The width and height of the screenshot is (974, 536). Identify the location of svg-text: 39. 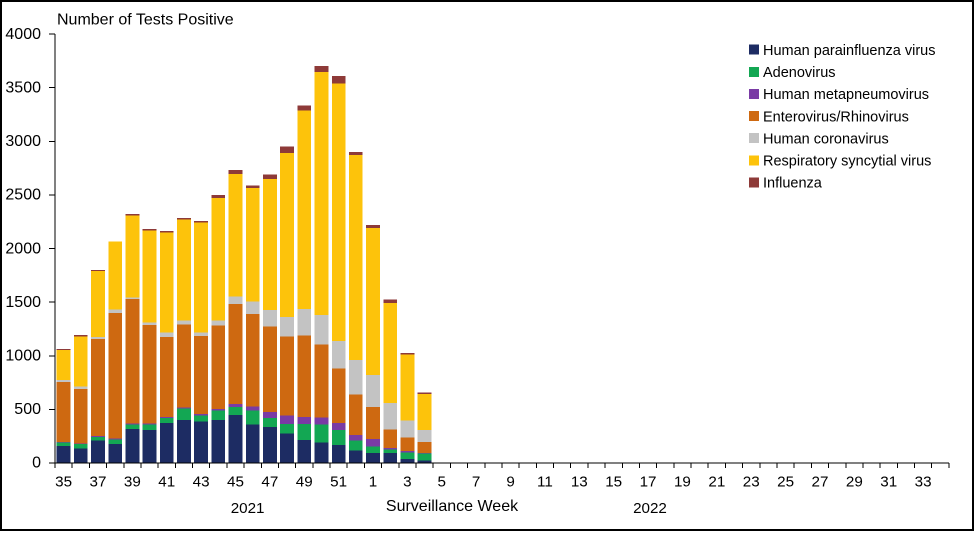
(132, 482).